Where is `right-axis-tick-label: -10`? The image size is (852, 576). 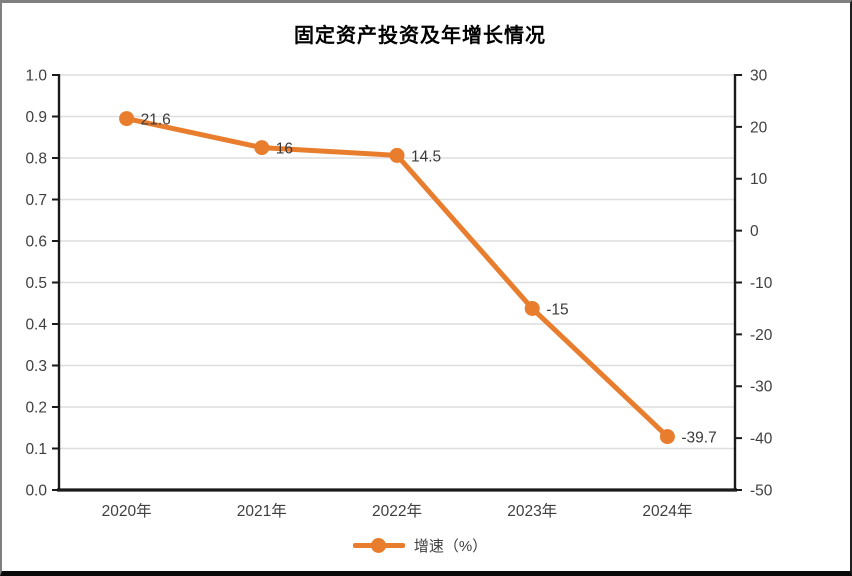 right-axis-tick-label: -10 is located at coordinates (761, 283).